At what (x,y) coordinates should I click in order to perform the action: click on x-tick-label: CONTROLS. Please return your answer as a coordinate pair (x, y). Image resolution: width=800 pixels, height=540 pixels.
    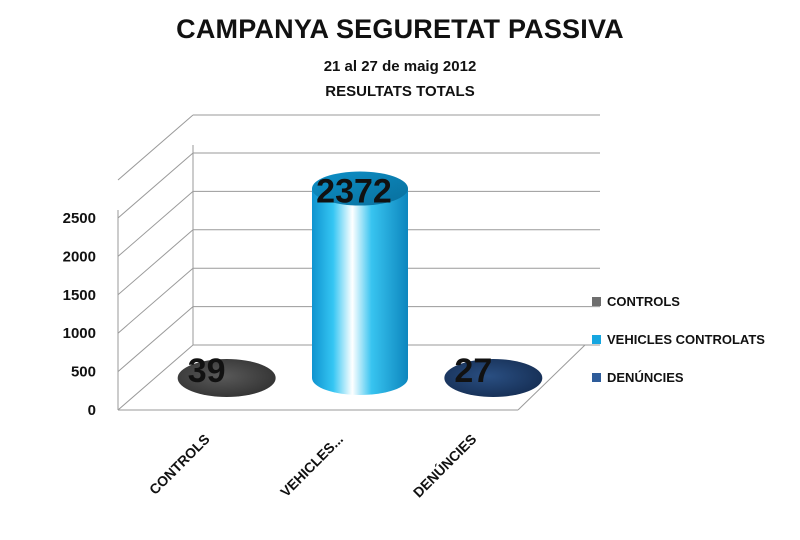
    Looking at the image, I should click on (179, 464).